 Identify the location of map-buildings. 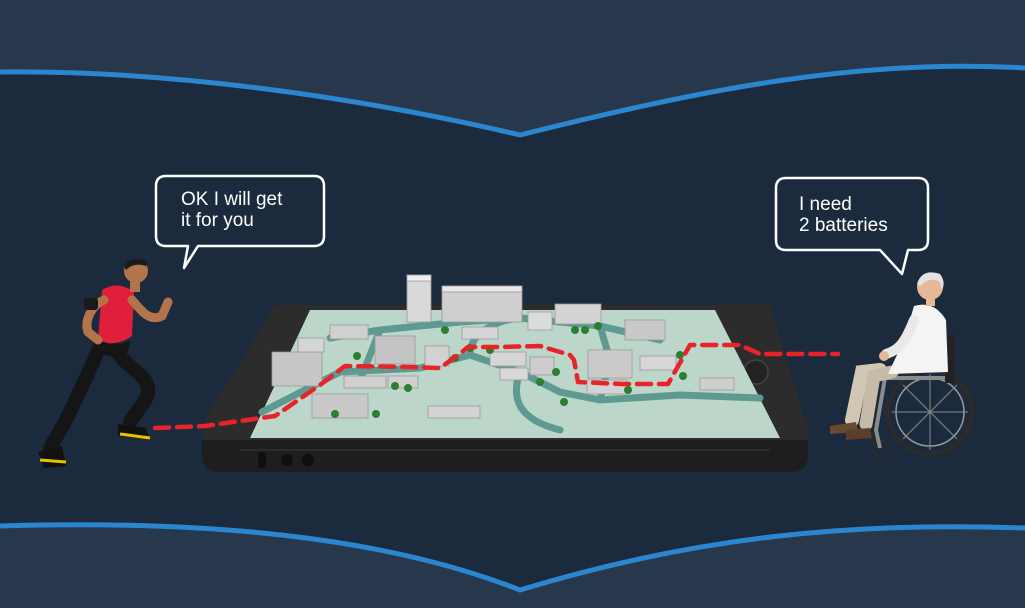
(503, 346).